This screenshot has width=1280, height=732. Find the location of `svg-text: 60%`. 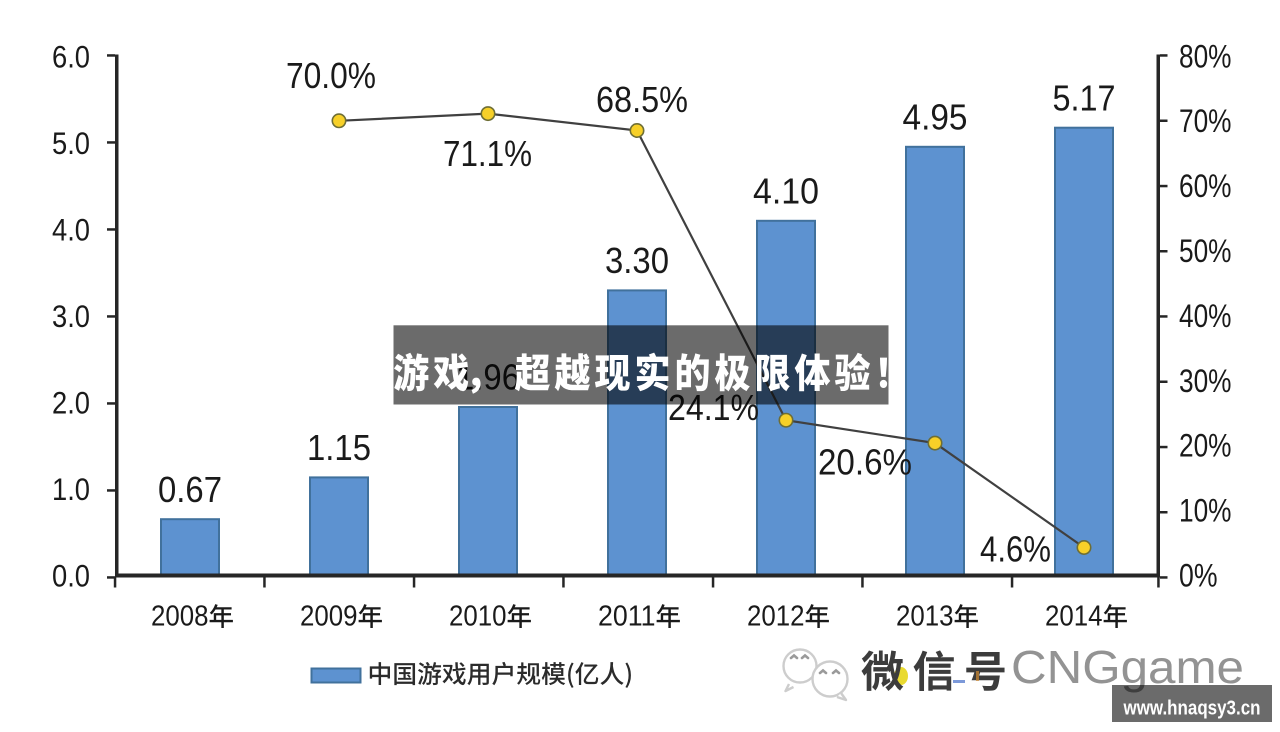

svg-text: 60% is located at coordinates (1205, 186).